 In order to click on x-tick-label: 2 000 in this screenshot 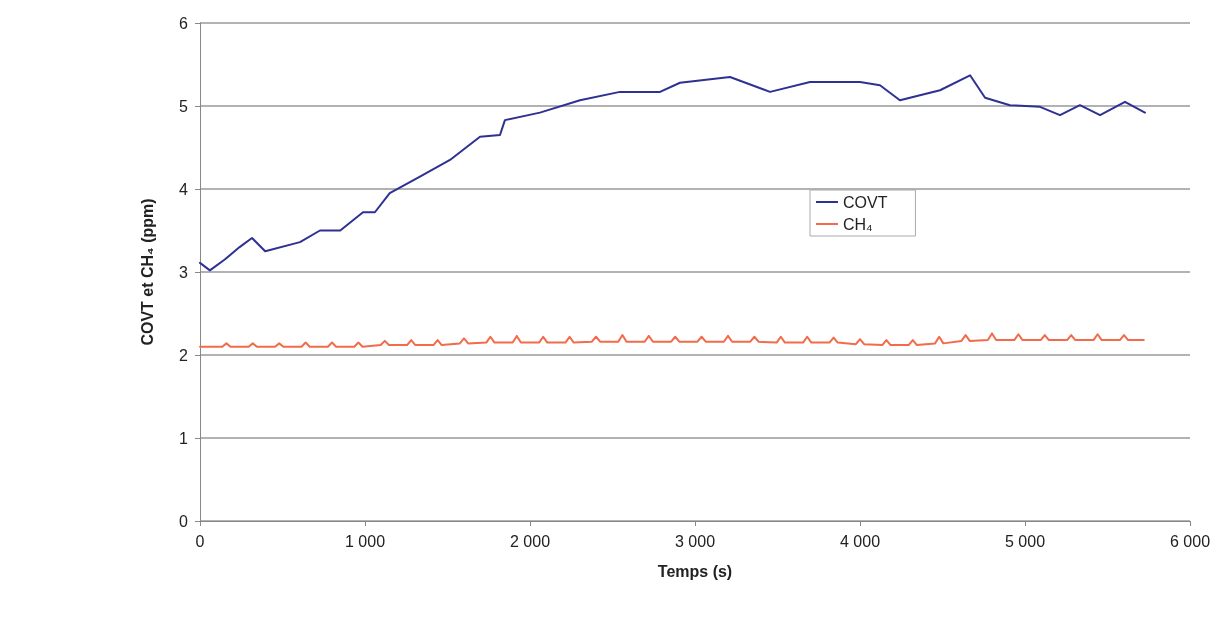, I will do `click(530, 541)`.